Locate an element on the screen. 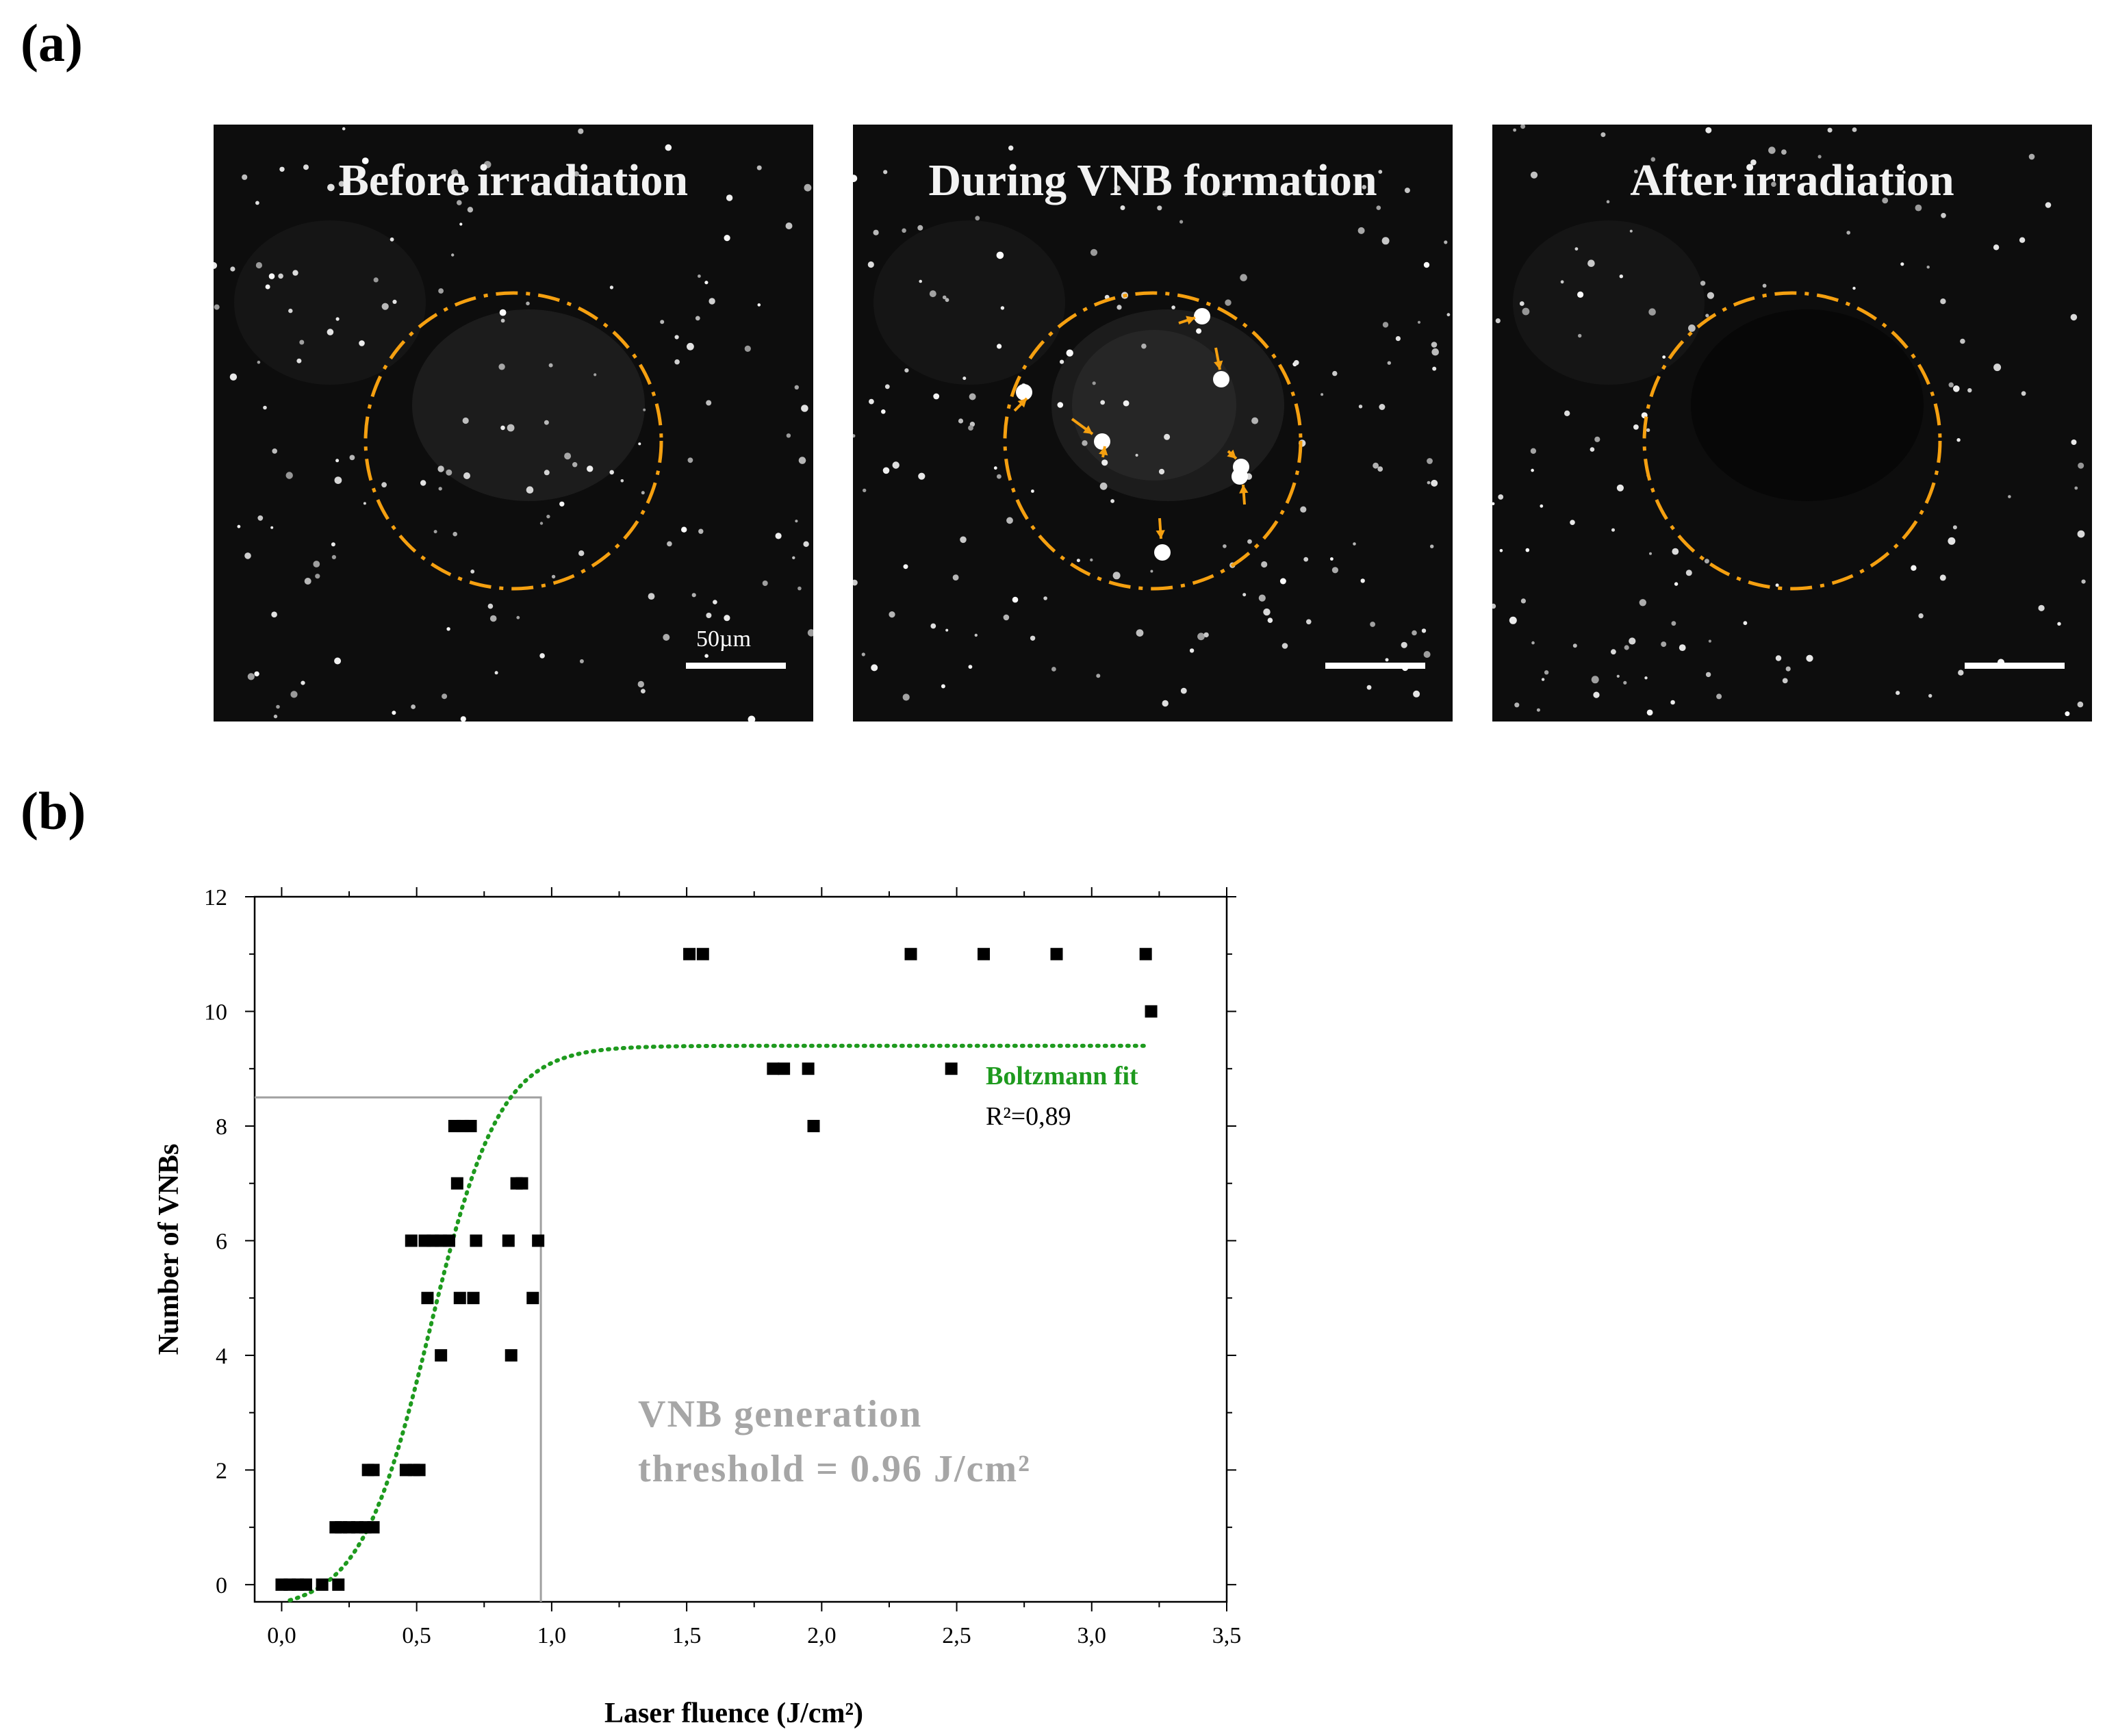 The height and width of the screenshot is (1736, 2105). y-tick-label: 0 is located at coordinates (221, 1585).